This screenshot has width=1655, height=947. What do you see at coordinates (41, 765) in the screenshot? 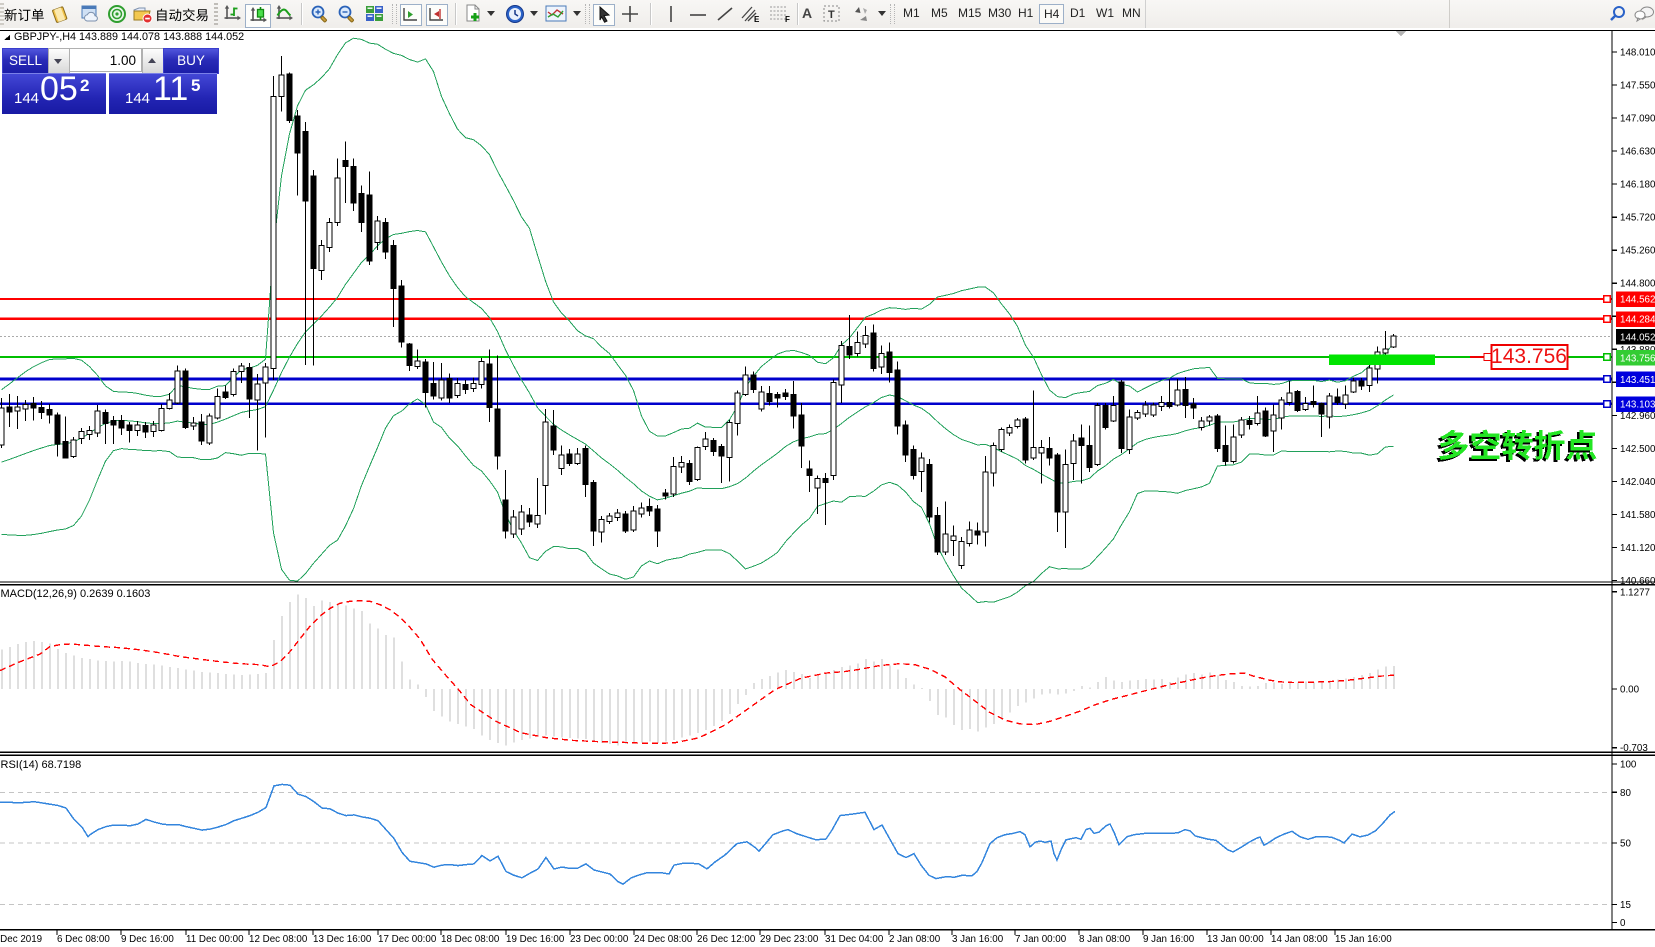
I see `svg-text: RSI(14) 68.7198` at bounding box center [41, 765].